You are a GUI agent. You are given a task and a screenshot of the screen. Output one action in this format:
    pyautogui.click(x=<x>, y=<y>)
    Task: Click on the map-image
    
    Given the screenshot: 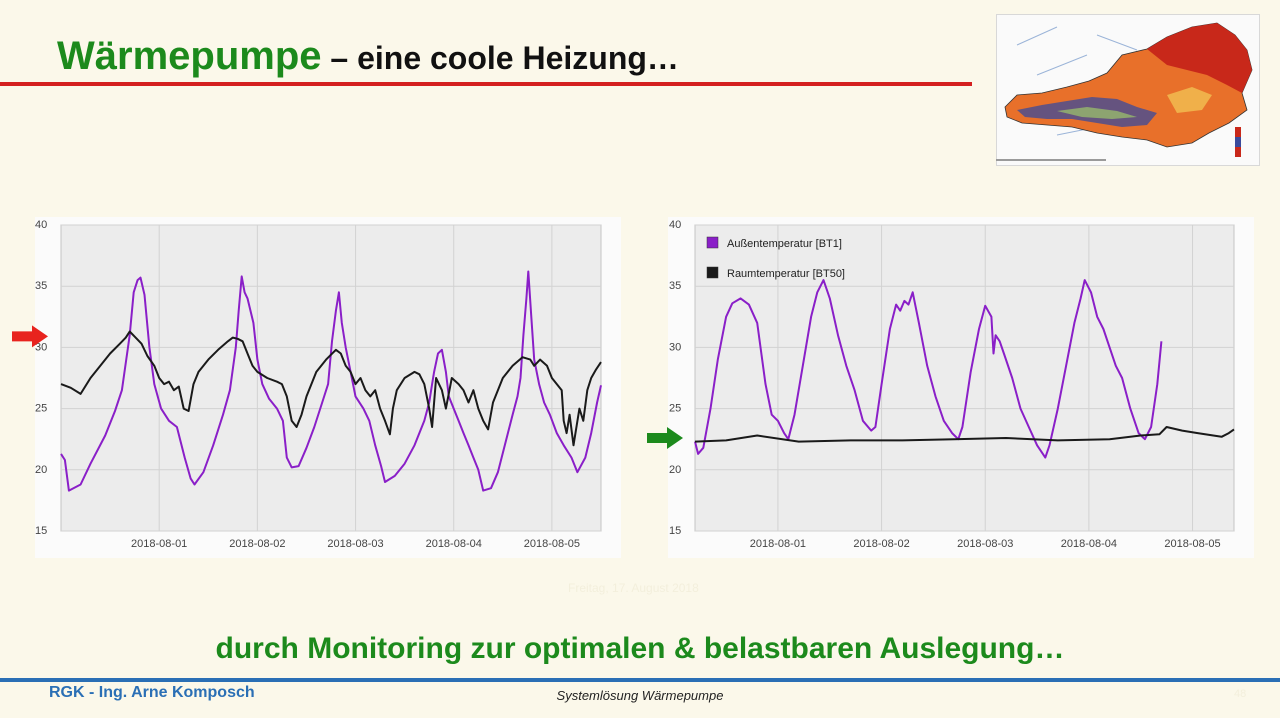 What is the action you would take?
    pyautogui.click(x=1128, y=90)
    